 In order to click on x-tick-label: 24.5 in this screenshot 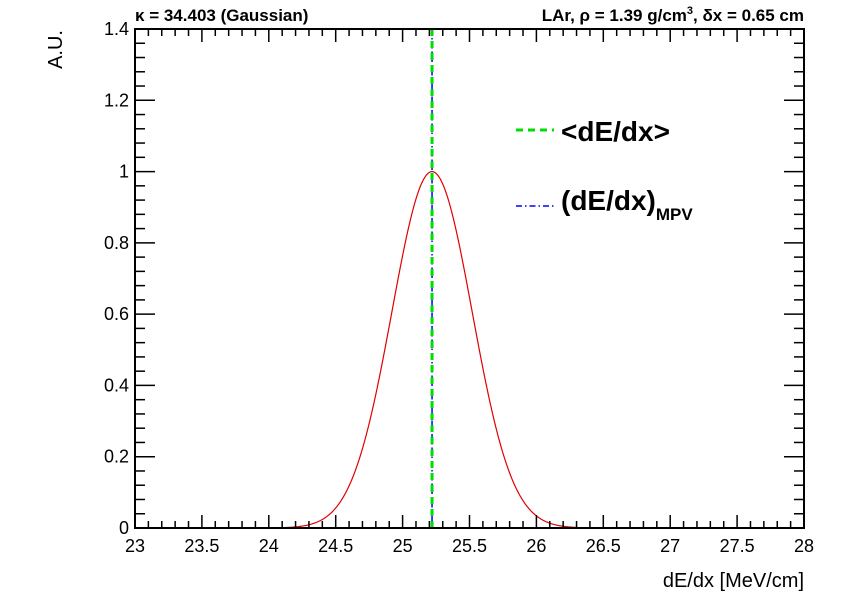, I will do `click(335, 546)`.